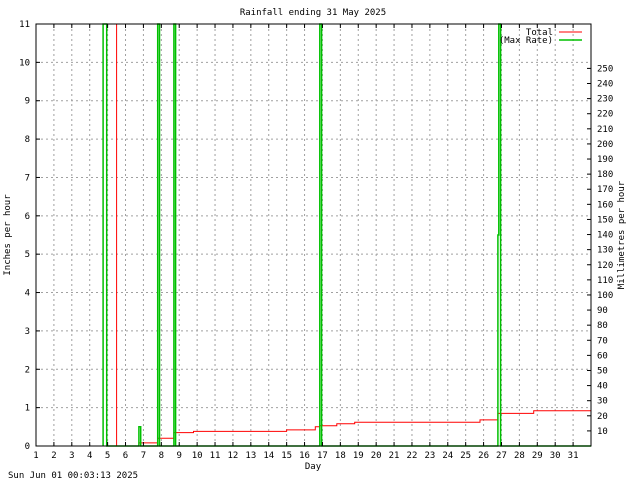 This screenshot has height=480, width=640. Describe the element at coordinates (215, 456) in the screenshot. I see `x-tick-label: 11` at that location.